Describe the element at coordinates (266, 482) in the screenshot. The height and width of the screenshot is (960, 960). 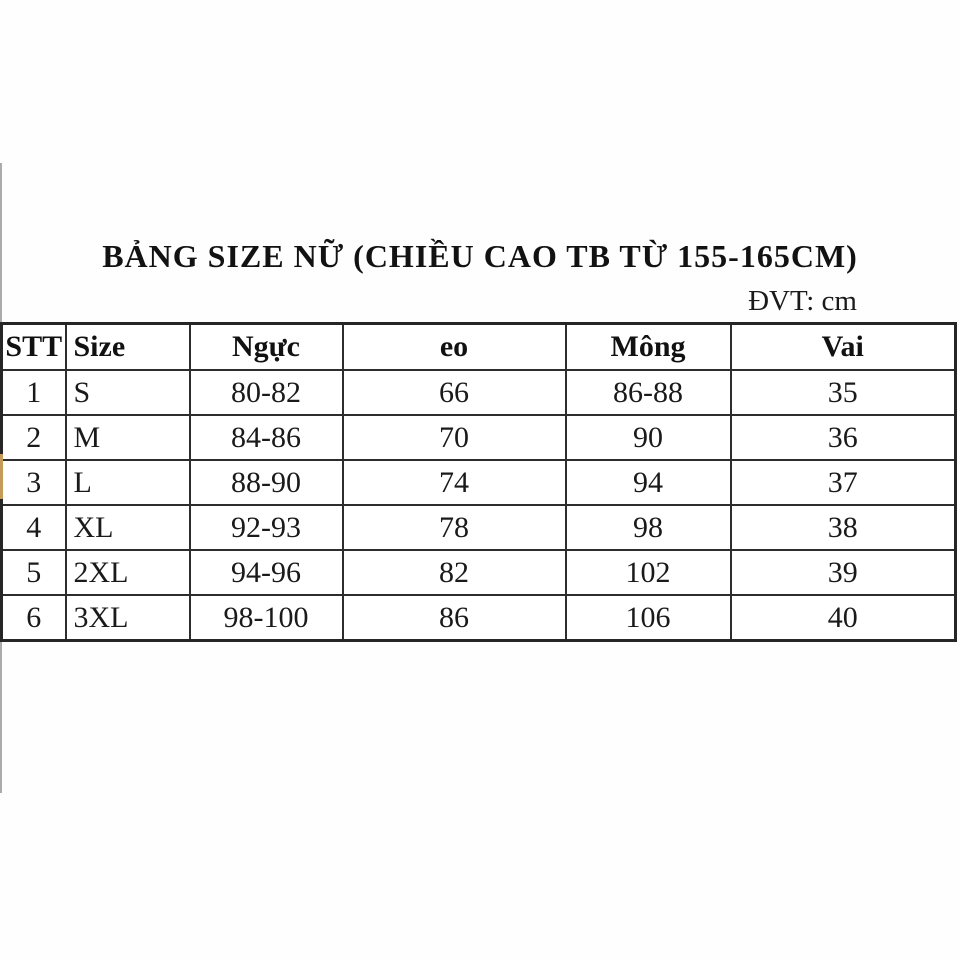
I see `cell-nguc: 88-90` at that location.